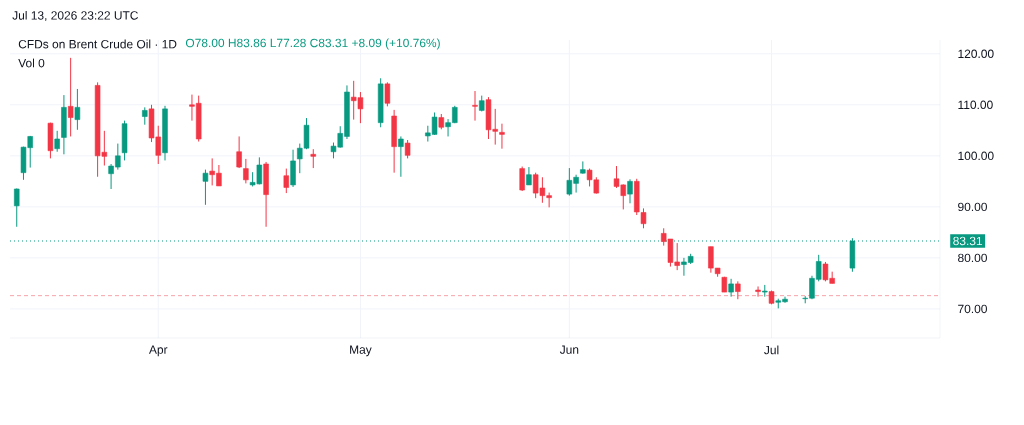  I want to click on y-tick-label: 80.00, so click(972, 258).